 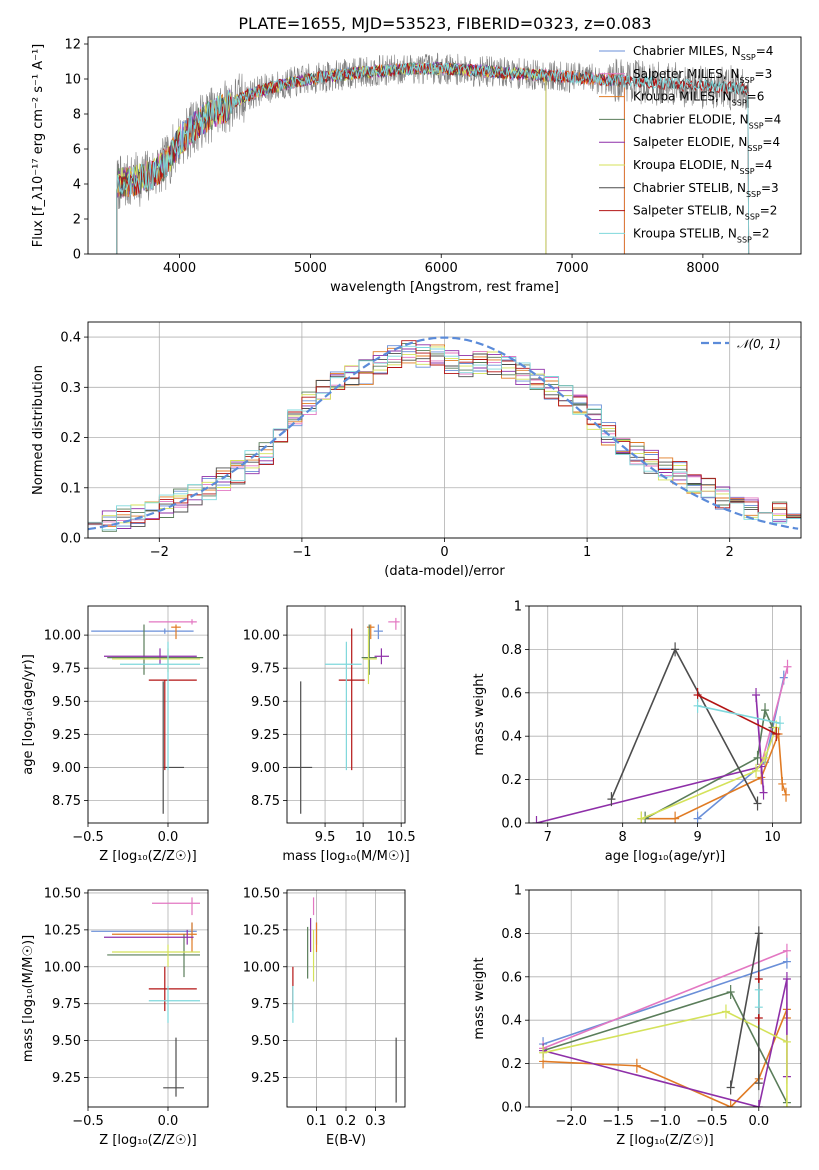 What do you see at coordinates (316, 1121) in the screenshot?
I see `x-tick-label: 0.1` at bounding box center [316, 1121].